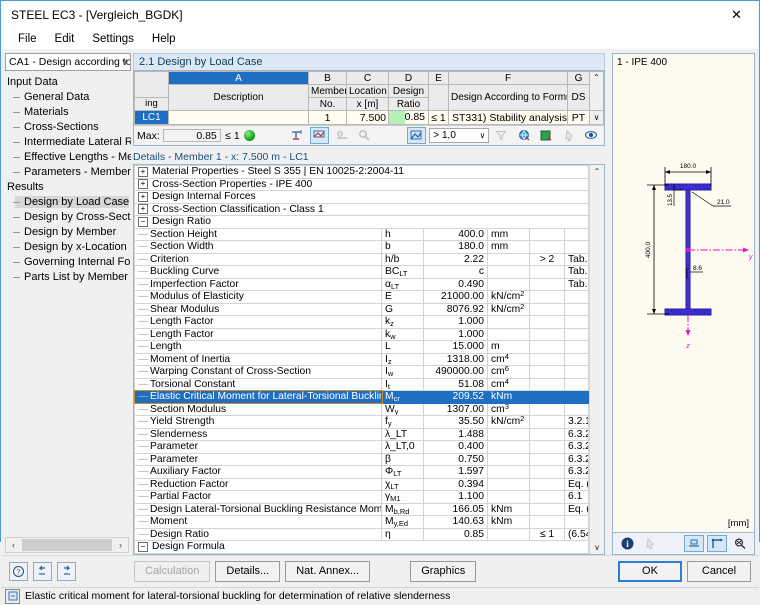 Image resolution: width=760 pixels, height=605 pixels. What do you see at coordinates (361, 322) in the screenshot?
I see `details-row: — Length Factor kz 1.000` at bounding box center [361, 322].